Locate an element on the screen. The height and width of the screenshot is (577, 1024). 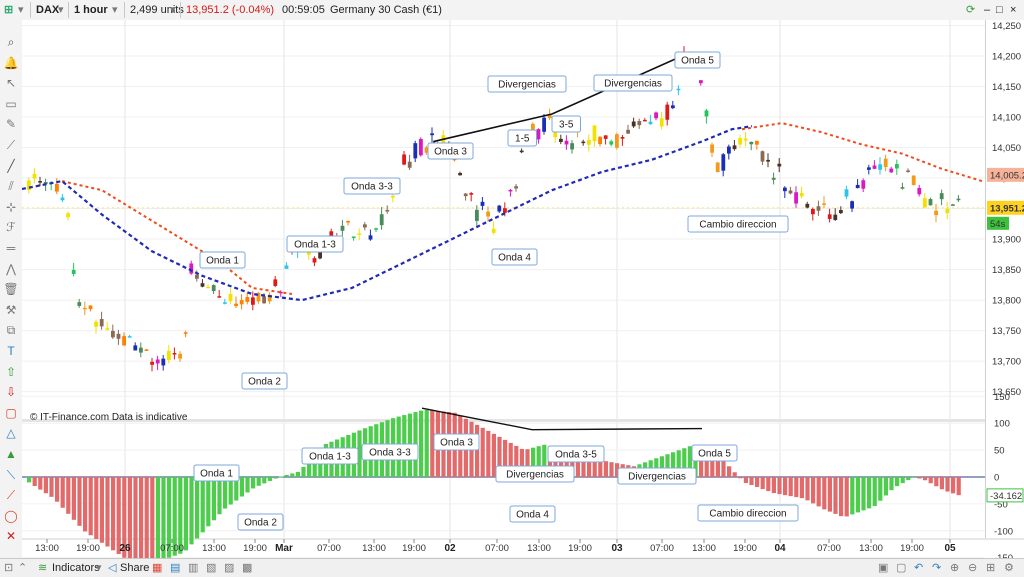
redo-icon: ↷ is located at coordinates (936, 568).